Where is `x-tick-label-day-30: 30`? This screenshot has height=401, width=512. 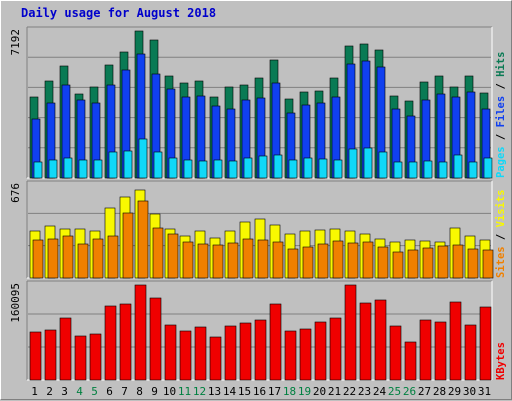
x-tick-label-day-30: 30 is located at coordinates (469, 391).